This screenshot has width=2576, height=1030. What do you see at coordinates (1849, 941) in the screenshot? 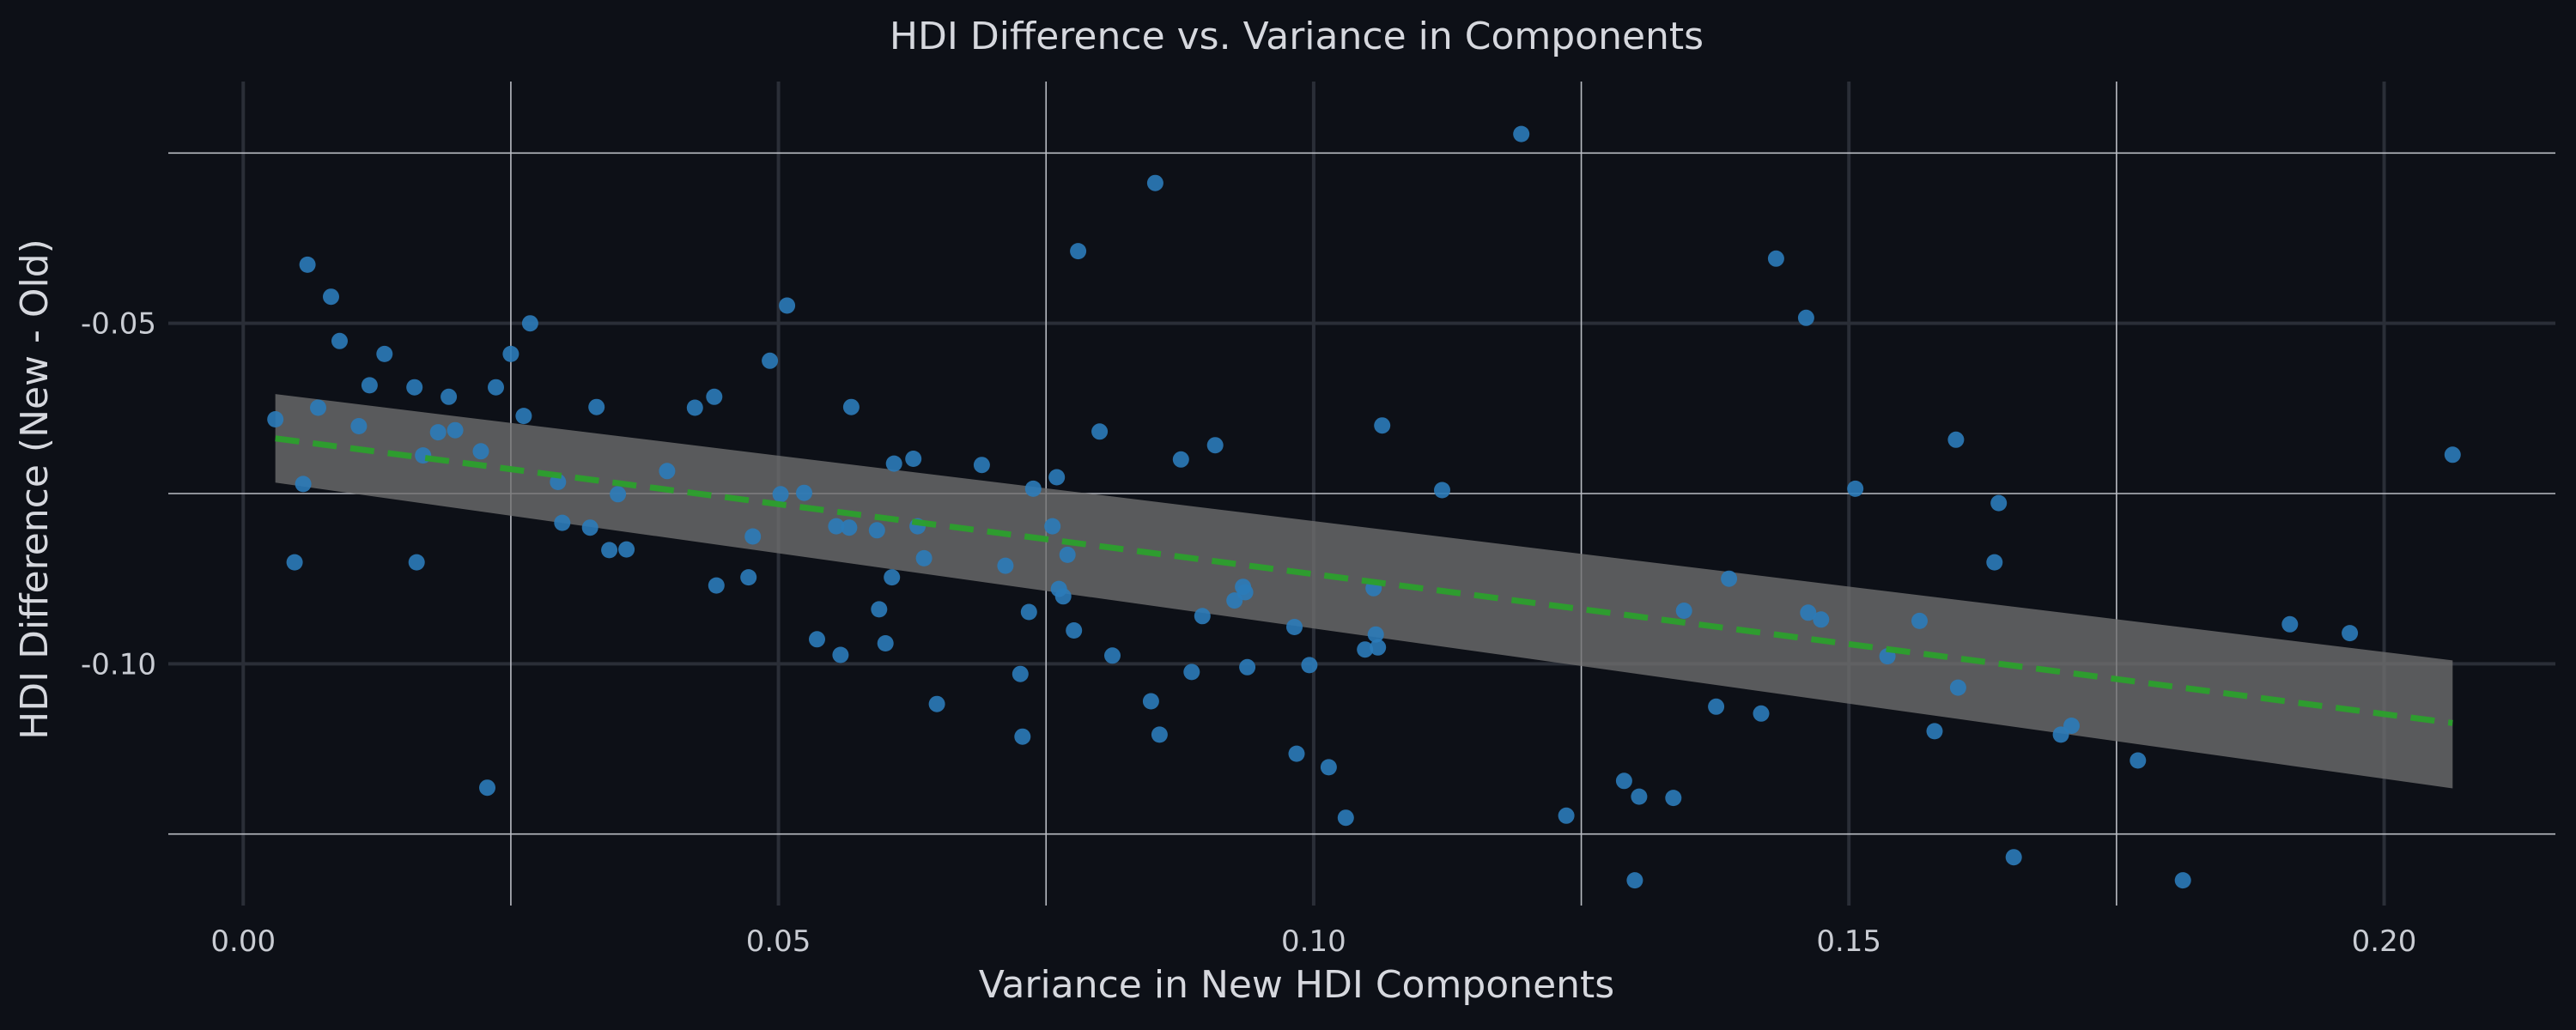
I see `x-tick-label: 0.15` at bounding box center [1849, 941].